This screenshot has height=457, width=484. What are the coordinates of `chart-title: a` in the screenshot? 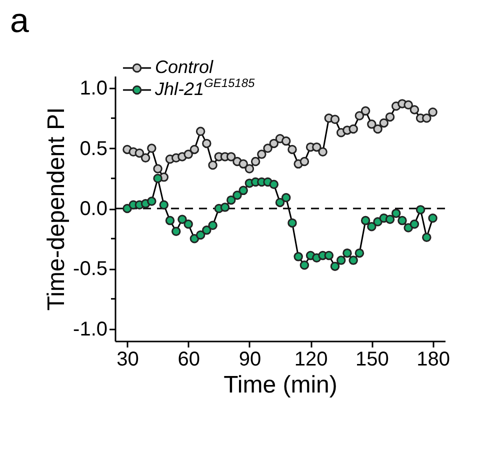 It's located at (19, 21).